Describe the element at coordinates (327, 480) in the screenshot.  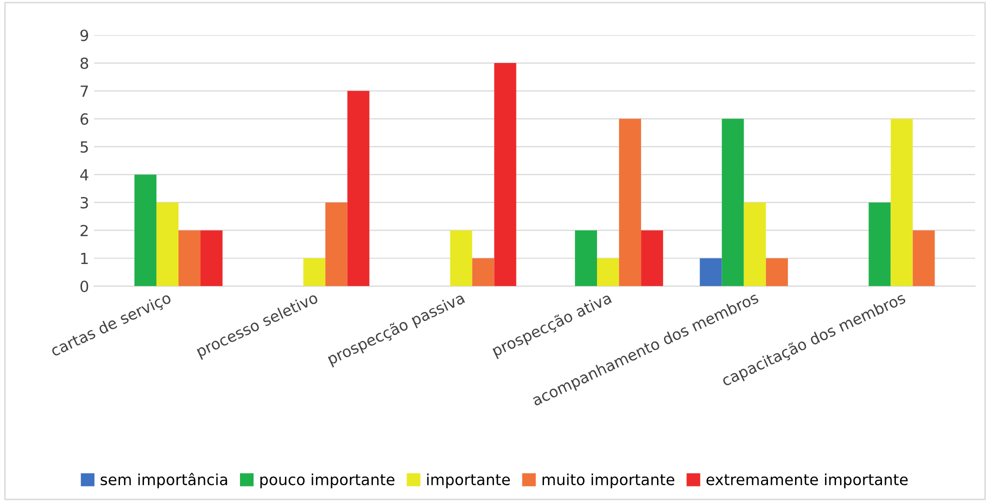
I see `legend-label: pouco importante` at that location.